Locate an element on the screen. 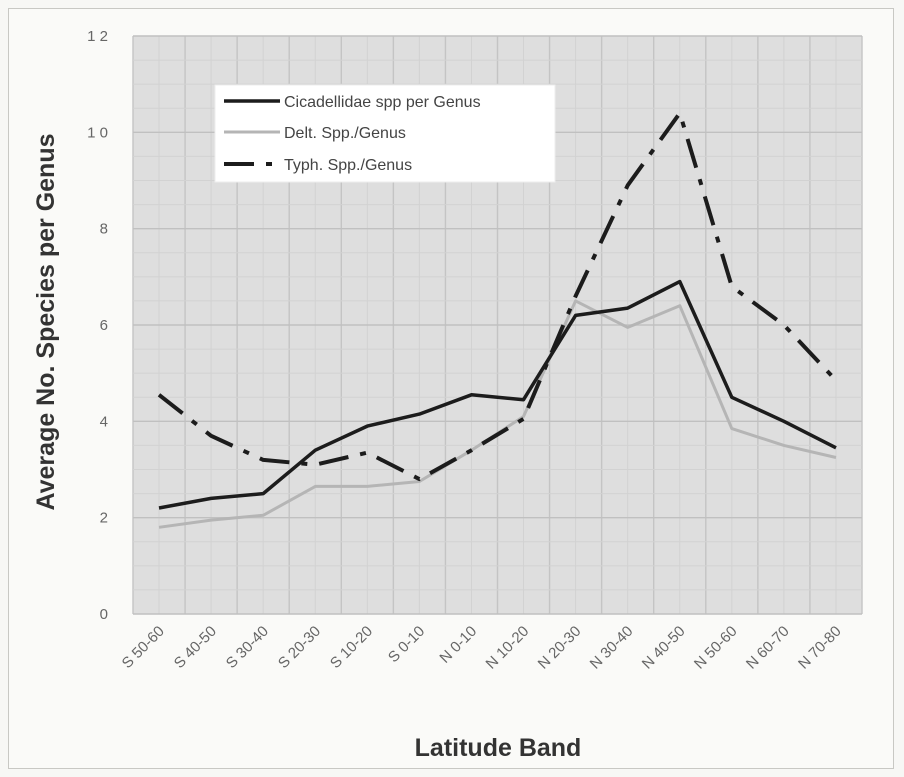  x-tick-label: N 30-40 is located at coordinates (612, 648).